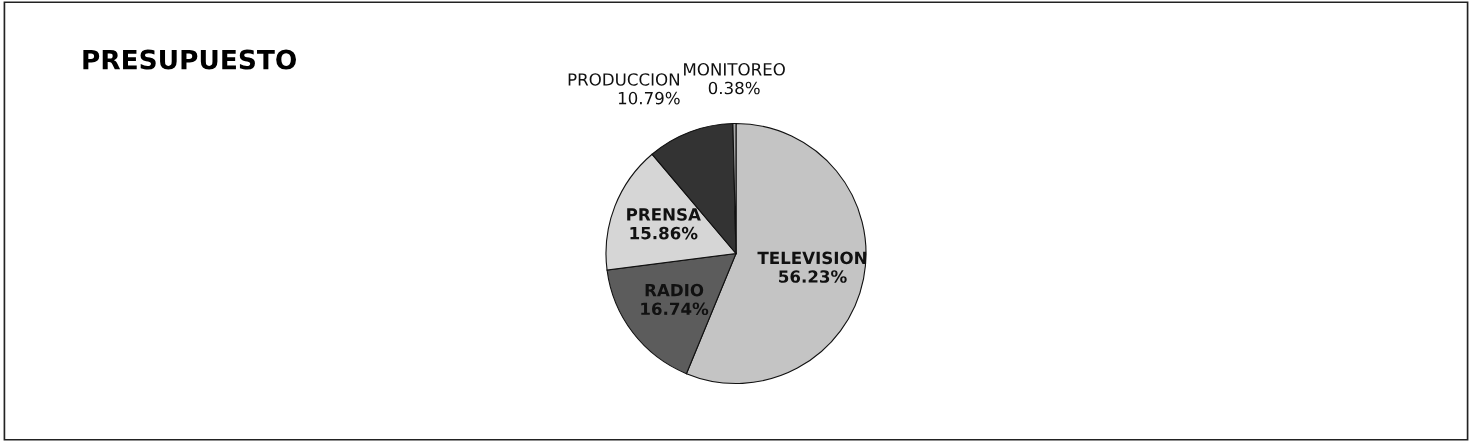 This screenshot has width=1472, height=442. What do you see at coordinates (664, 233) in the screenshot?
I see `data-label: 15.86%` at bounding box center [664, 233].